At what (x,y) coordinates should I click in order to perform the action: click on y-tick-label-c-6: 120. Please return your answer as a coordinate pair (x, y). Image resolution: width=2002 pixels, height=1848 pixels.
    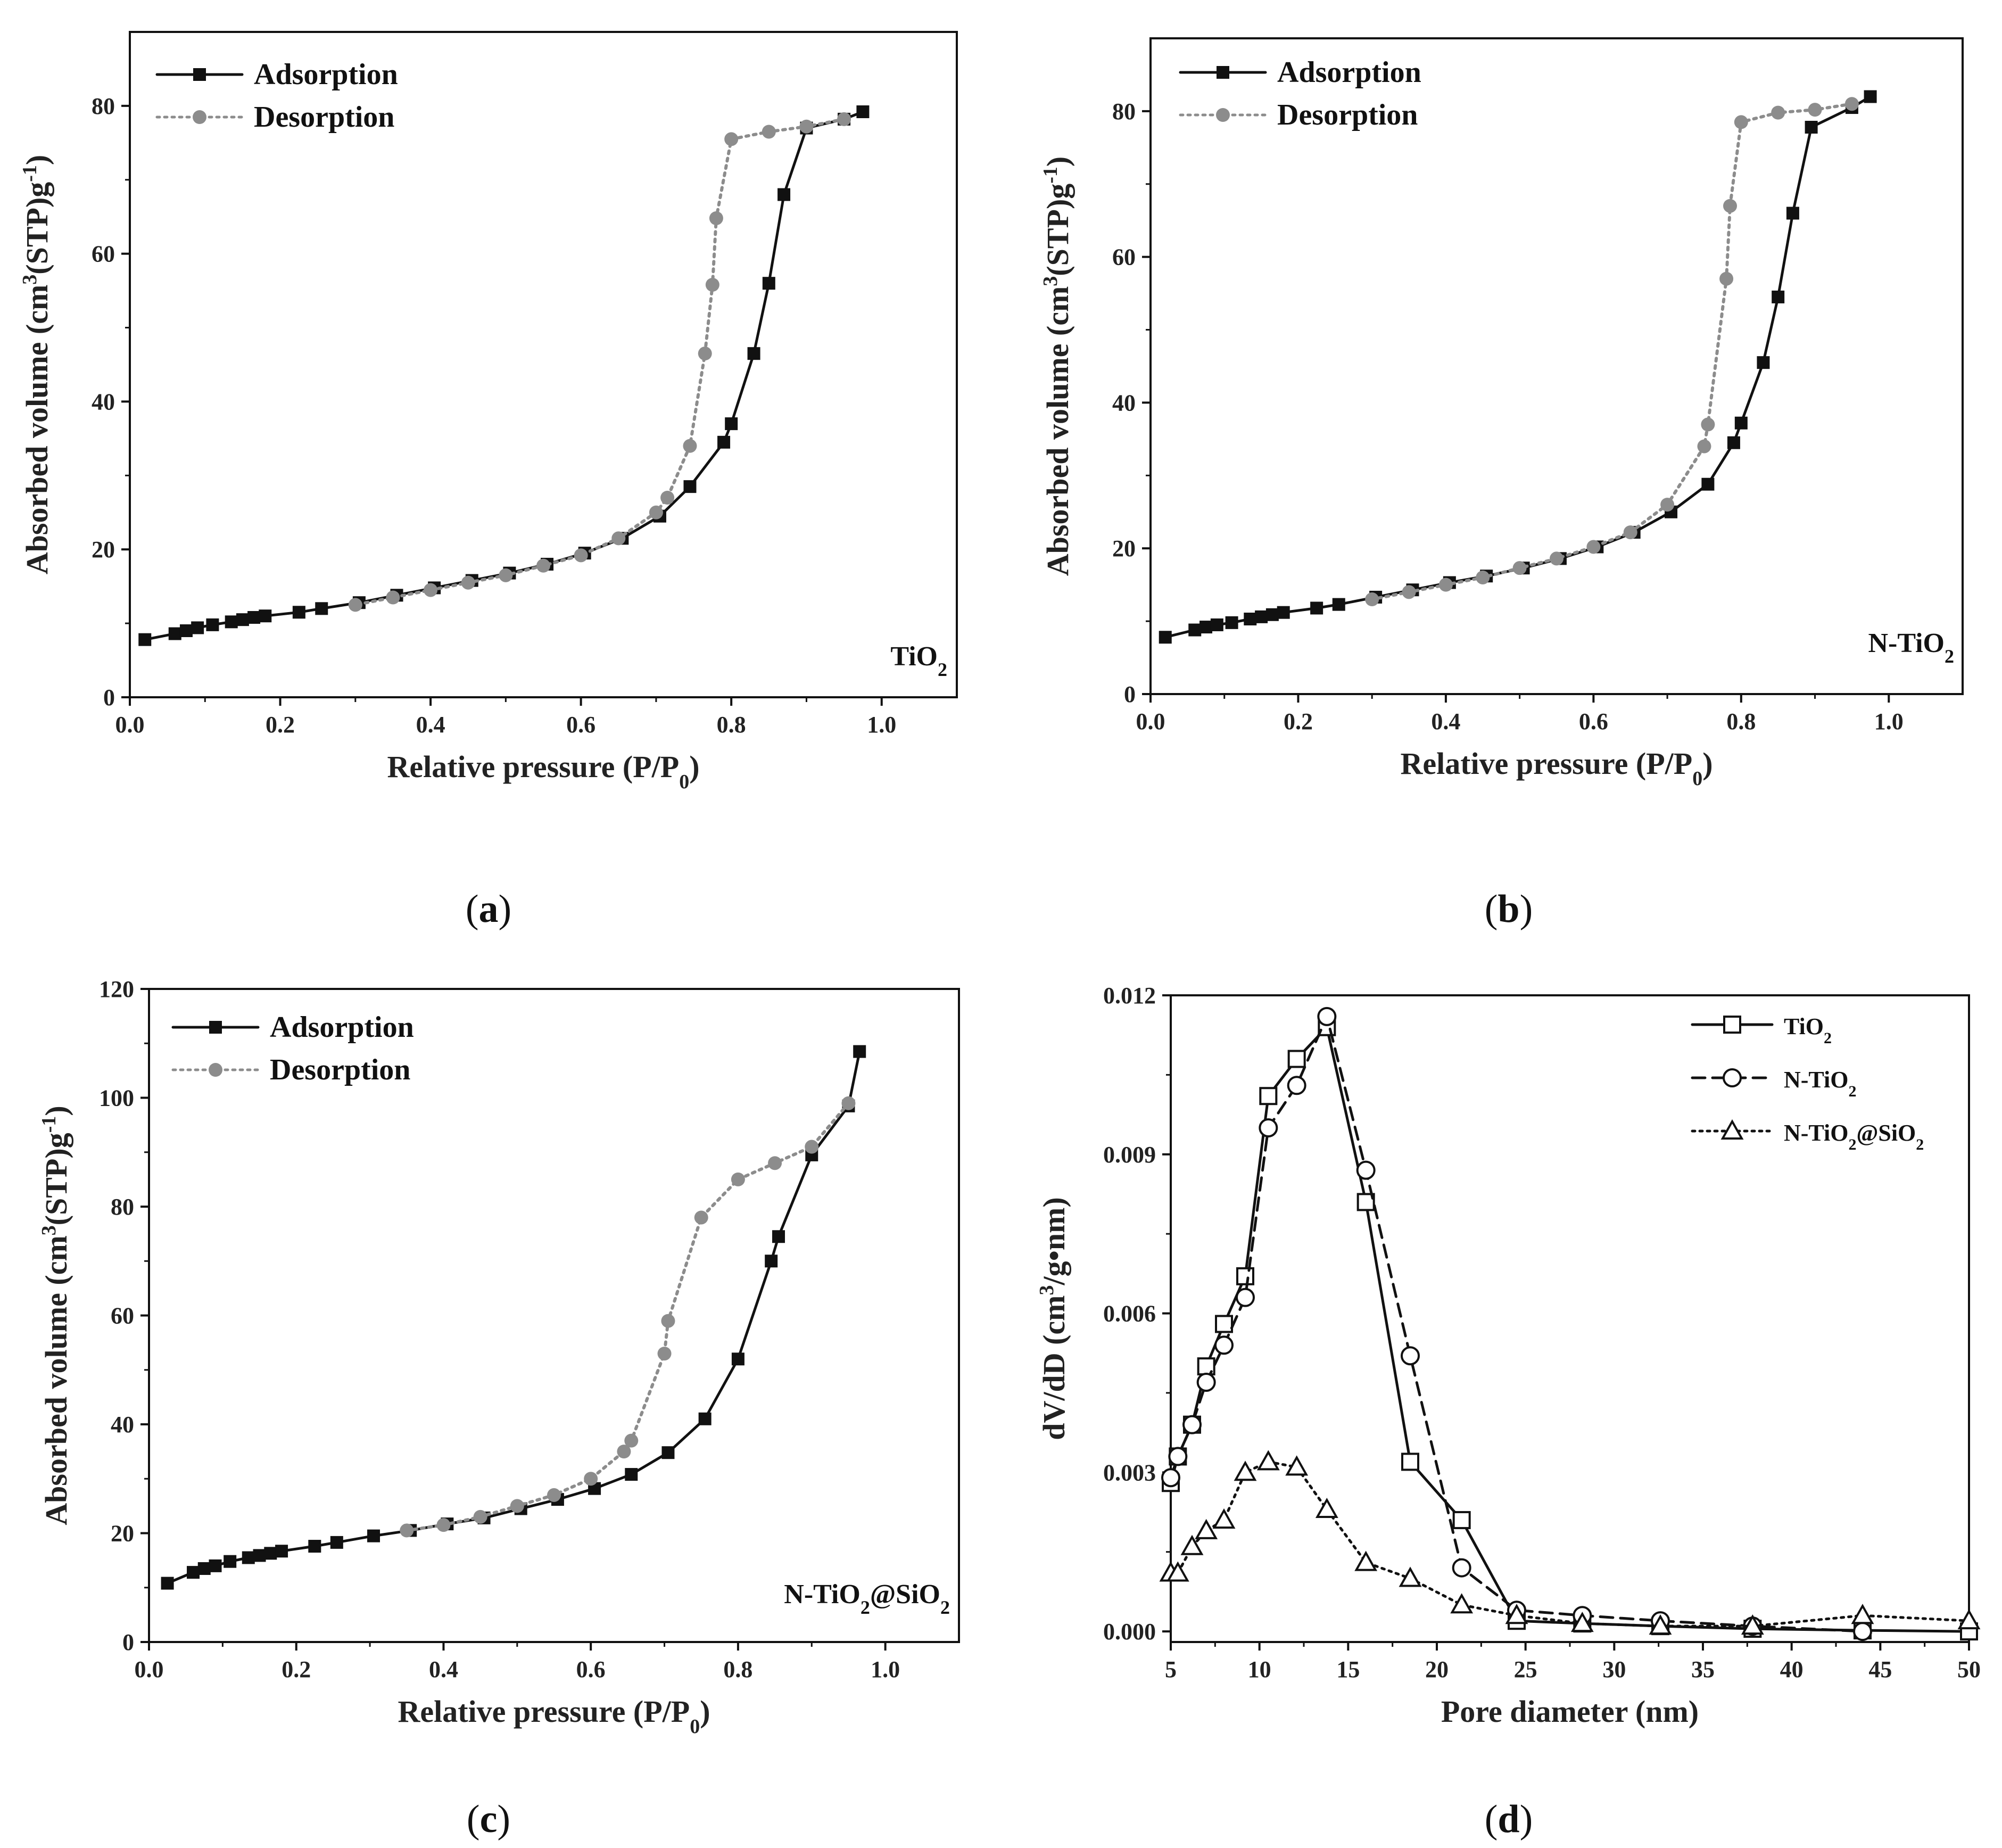
    Looking at the image, I should click on (117, 989).